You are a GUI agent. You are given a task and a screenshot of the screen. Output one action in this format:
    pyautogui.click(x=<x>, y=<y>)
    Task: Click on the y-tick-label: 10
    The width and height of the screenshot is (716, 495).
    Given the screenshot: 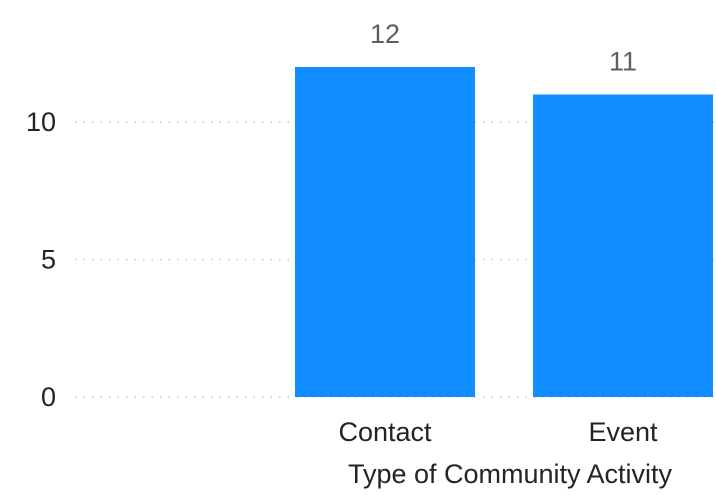 What is the action you would take?
    pyautogui.click(x=41, y=122)
    